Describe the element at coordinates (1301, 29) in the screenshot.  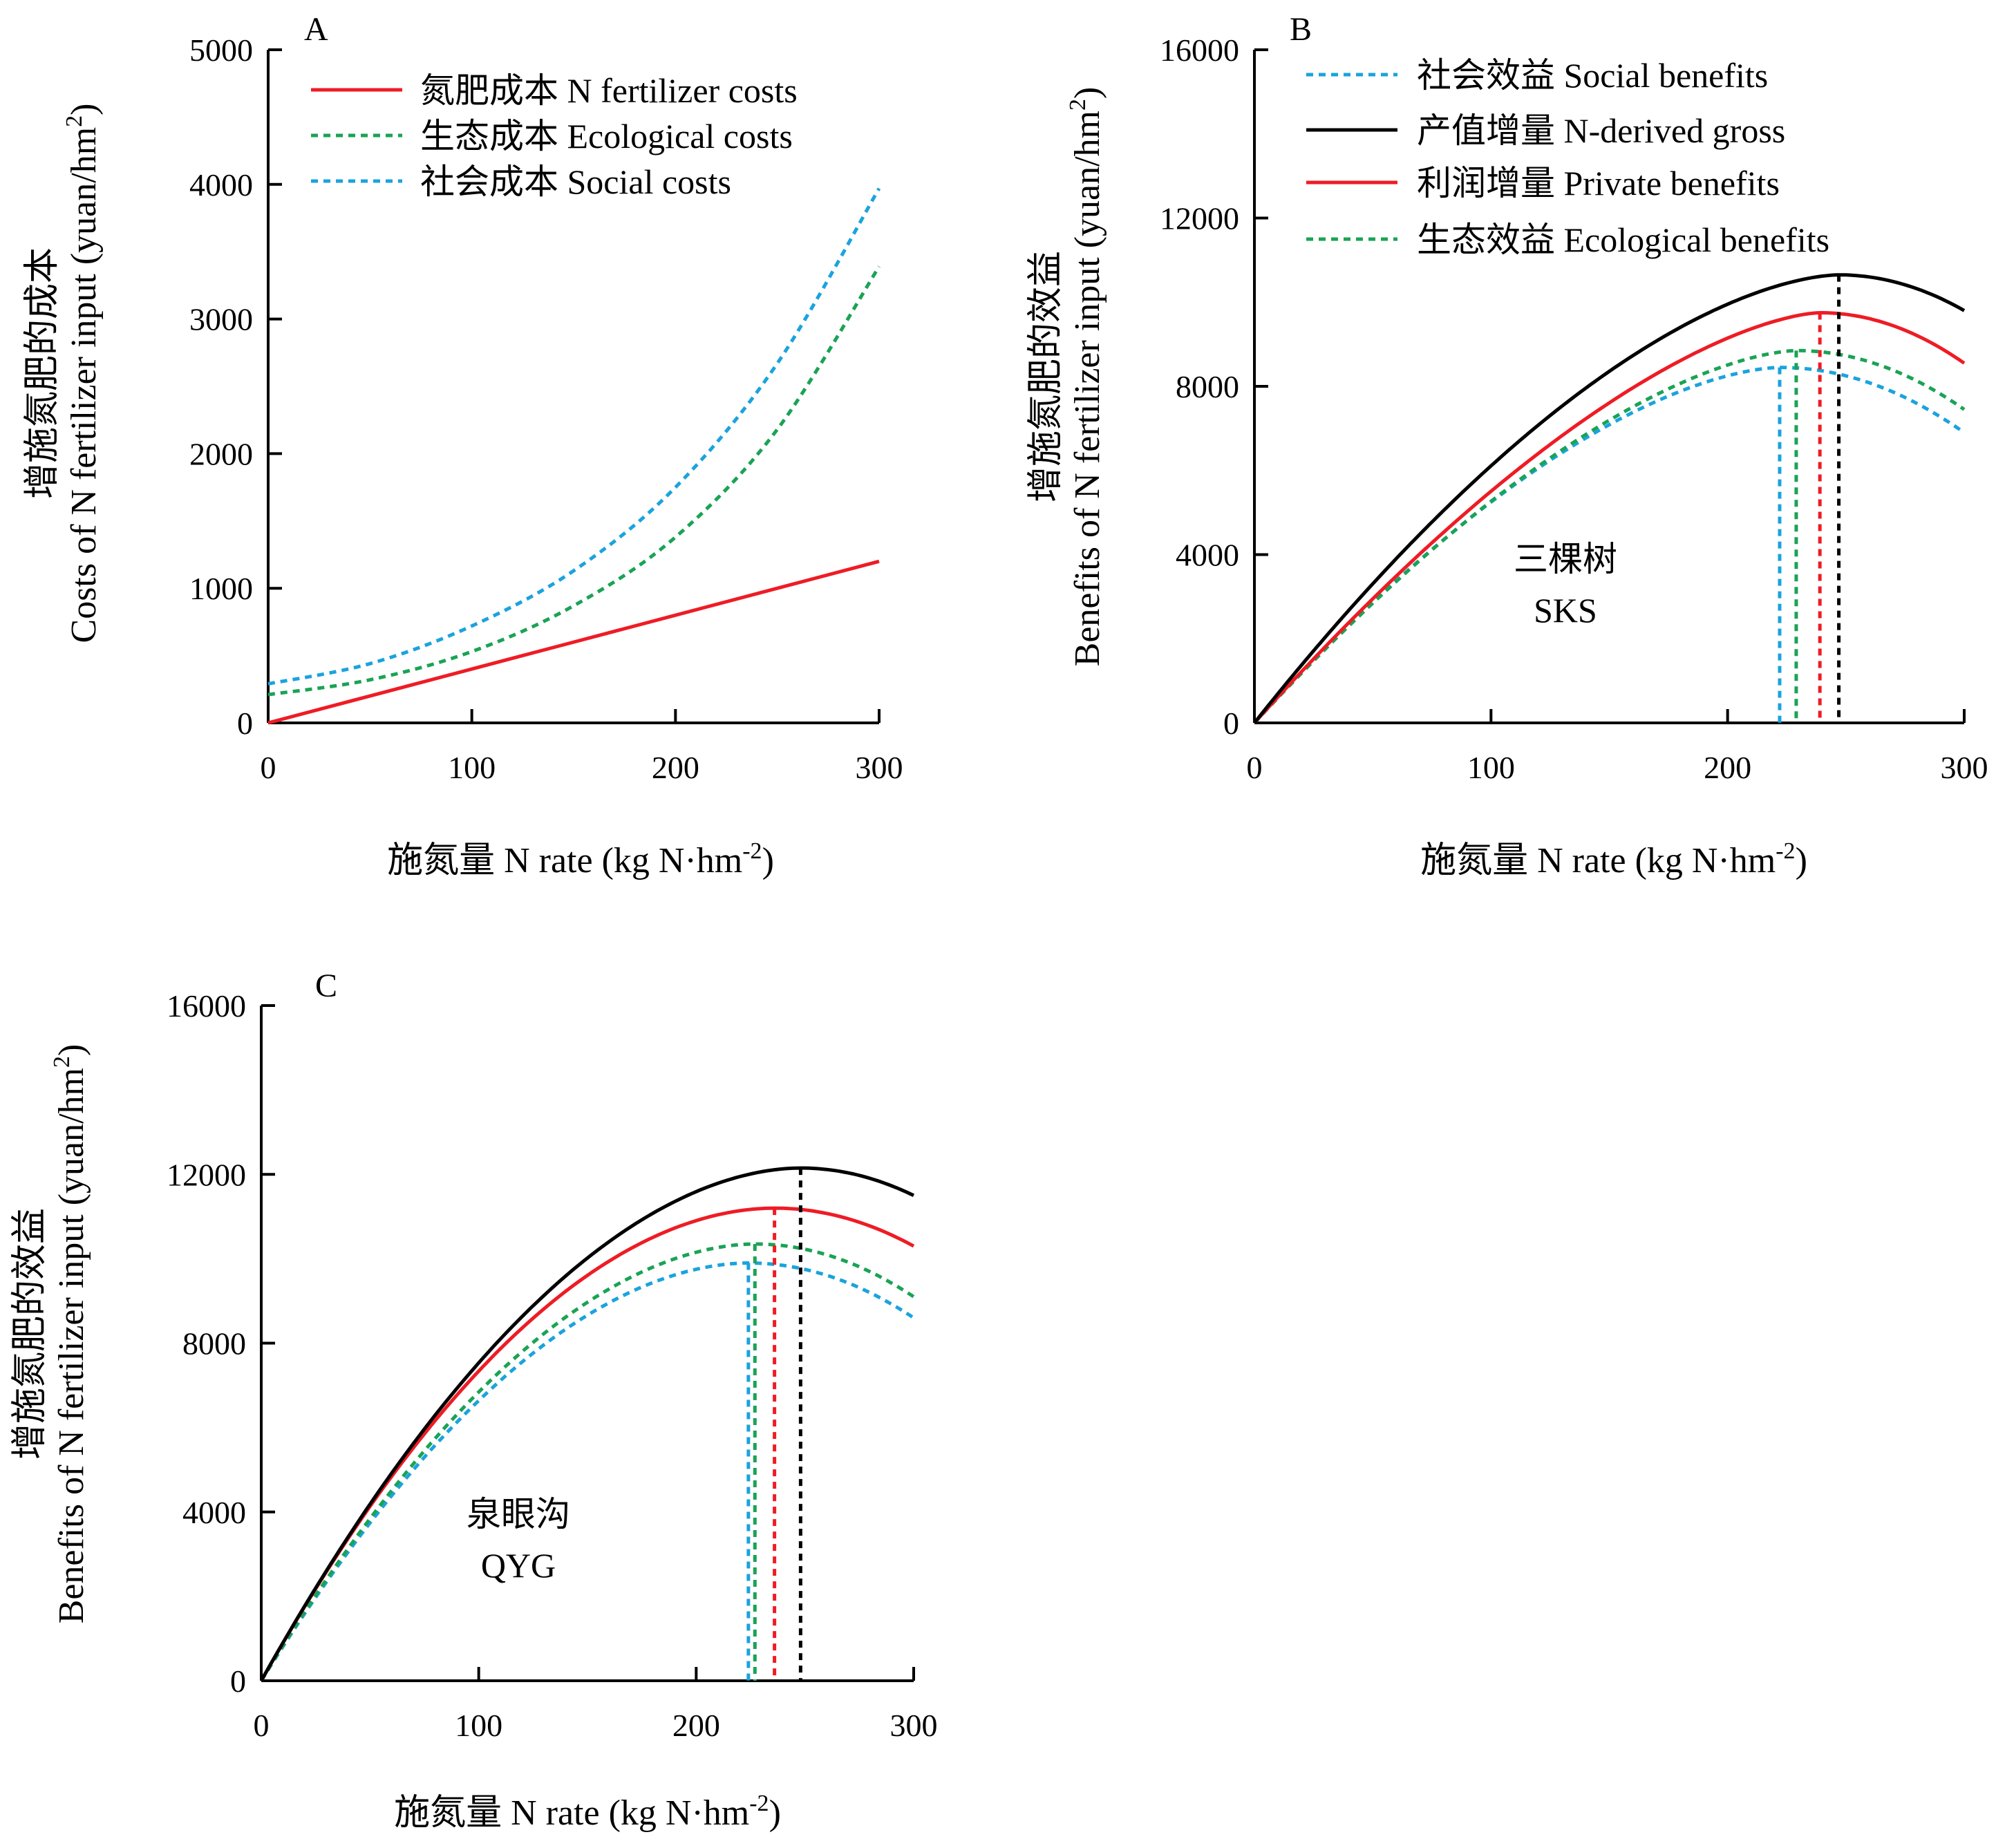
I see `panel-b-letter: B` at that location.